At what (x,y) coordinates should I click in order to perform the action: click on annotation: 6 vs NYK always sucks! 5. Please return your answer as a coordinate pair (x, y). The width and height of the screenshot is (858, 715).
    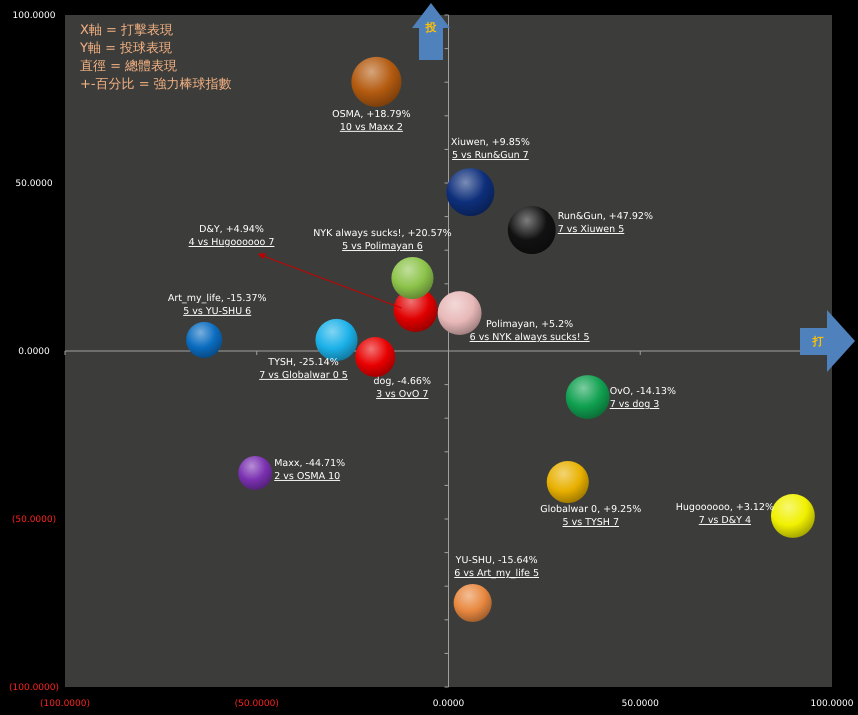
    Looking at the image, I should click on (530, 338).